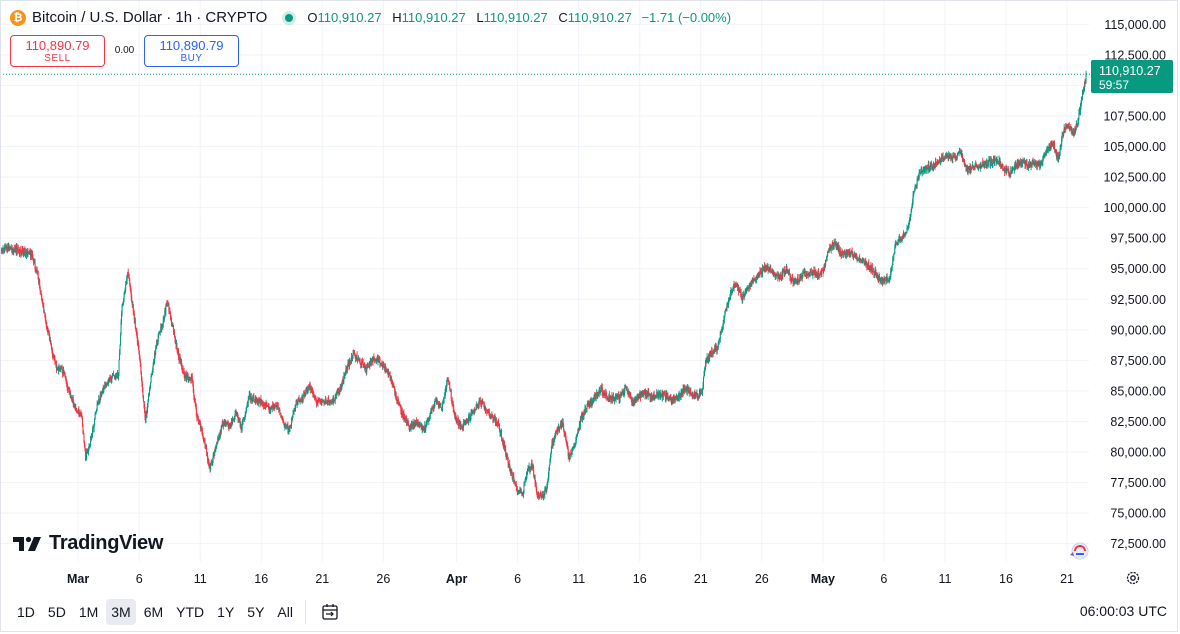  I want to click on range-5d: 5D, so click(56, 612).